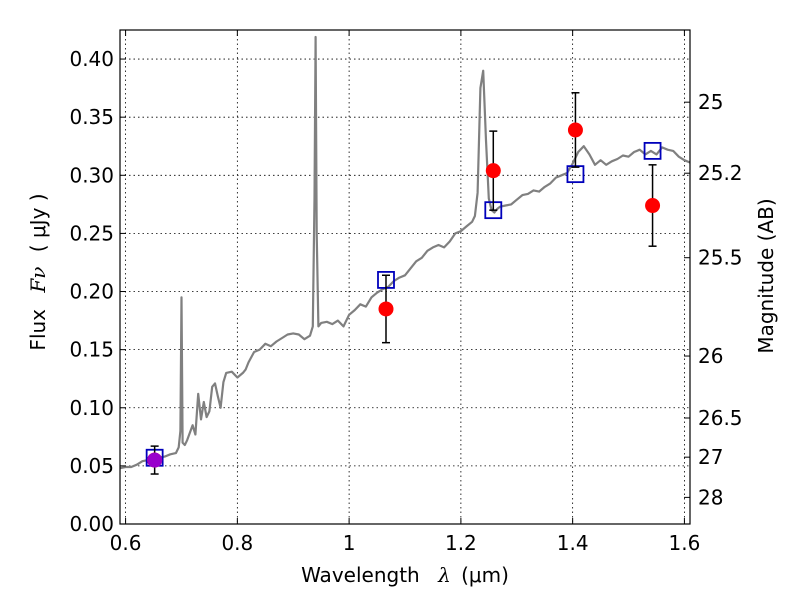  I want to click on x-axis-label: Wavelength, so click(360, 575).